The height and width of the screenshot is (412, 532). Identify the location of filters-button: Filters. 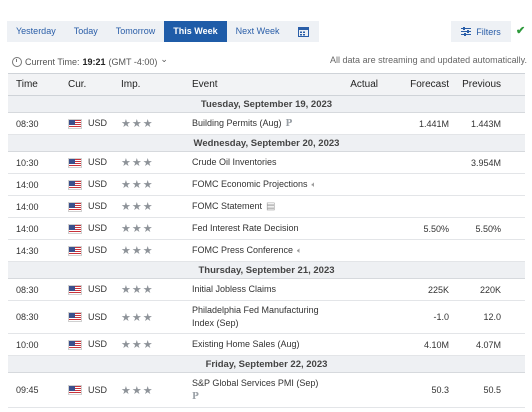
(481, 31).